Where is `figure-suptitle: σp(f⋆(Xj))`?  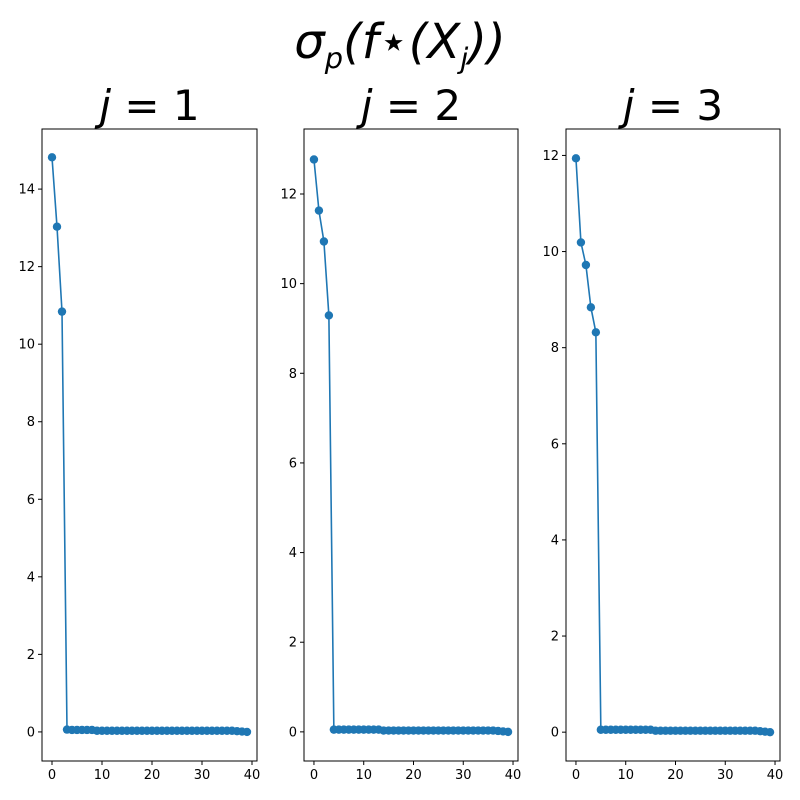
figure-suptitle: σp(f⋆(Xj)) is located at coordinates (399, 44).